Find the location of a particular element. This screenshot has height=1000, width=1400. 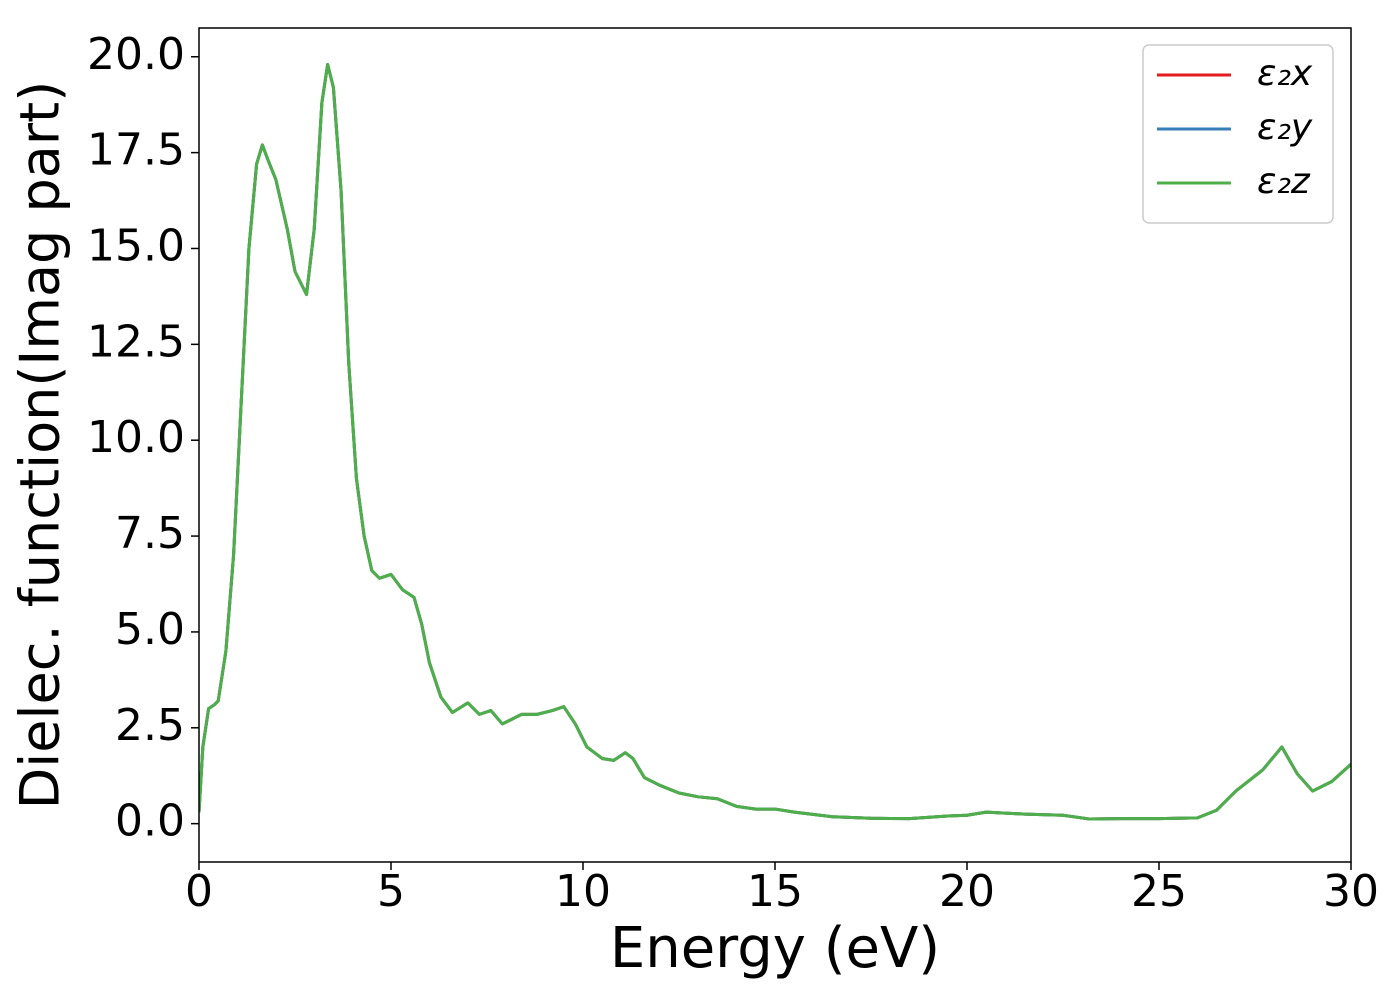

x-tick-label: 15 is located at coordinates (775, 891).